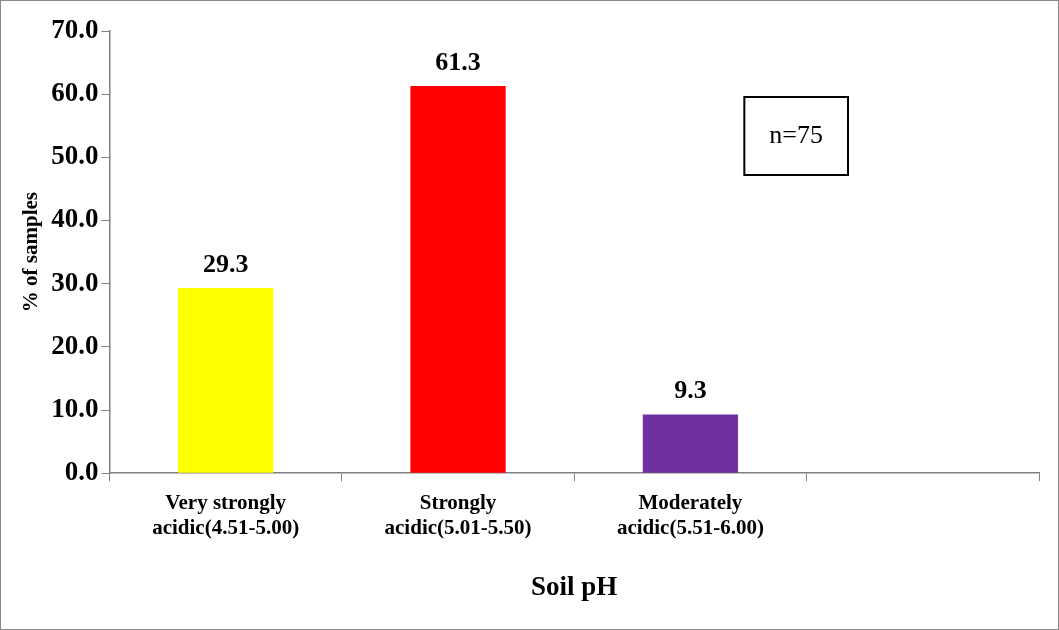  I want to click on y-tick-label: 0.0, so click(81, 471).